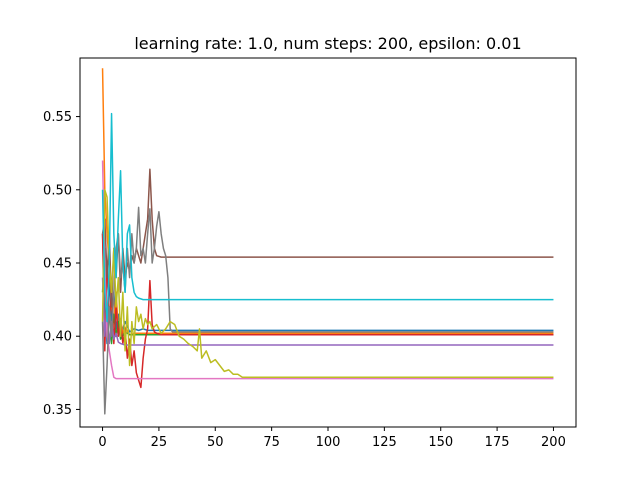 The width and height of the screenshot is (640, 480). I want to click on y-tick-label-4: 0.55, so click(57, 117).